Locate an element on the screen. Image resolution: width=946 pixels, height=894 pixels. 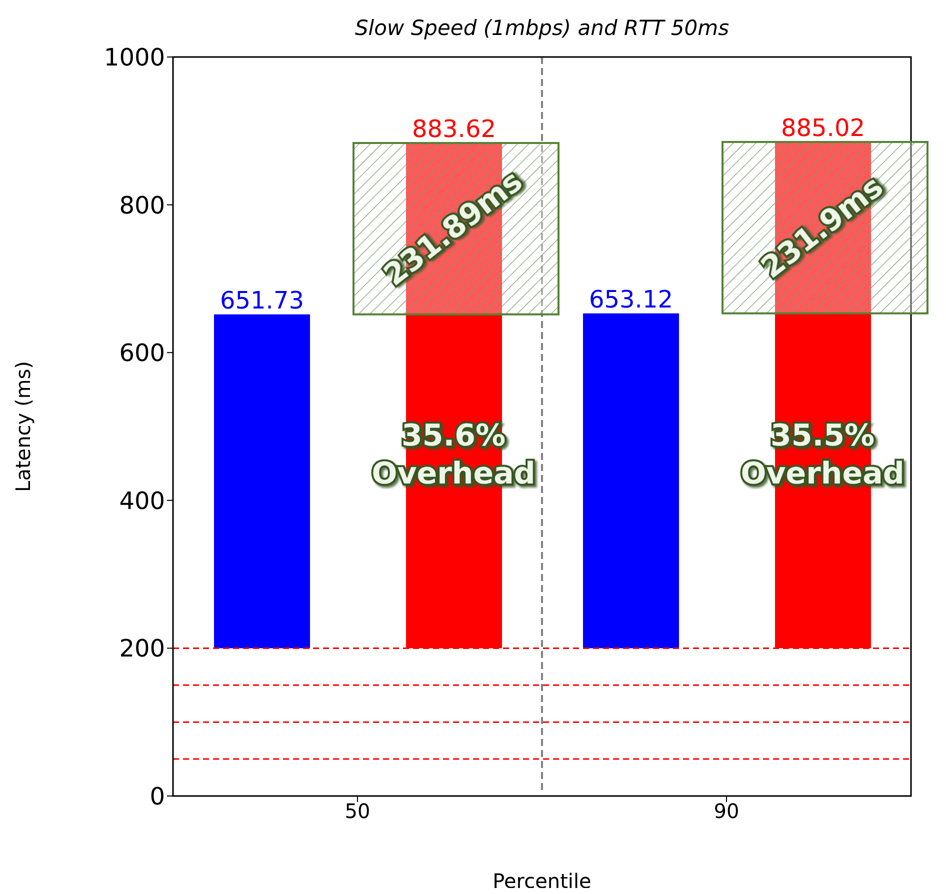
x-tick-label: 90 is located at coordinates (727, 811).